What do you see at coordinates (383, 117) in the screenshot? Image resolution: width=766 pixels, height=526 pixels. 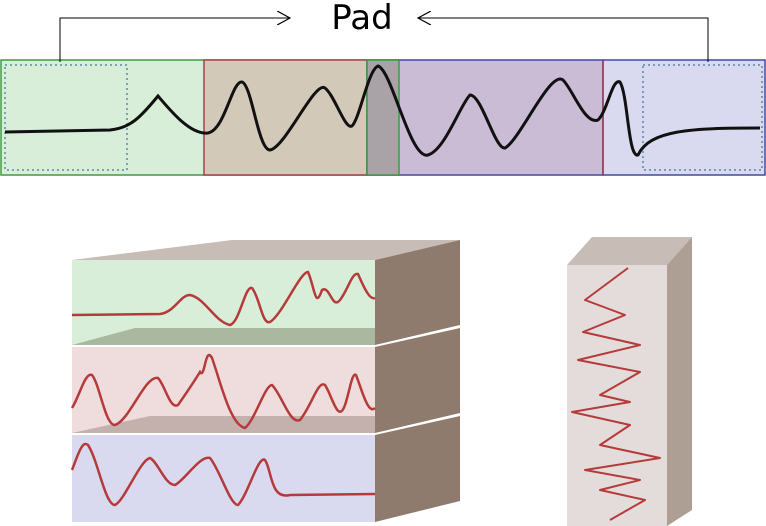 I see `overlap` at bounding box center [383, 117].